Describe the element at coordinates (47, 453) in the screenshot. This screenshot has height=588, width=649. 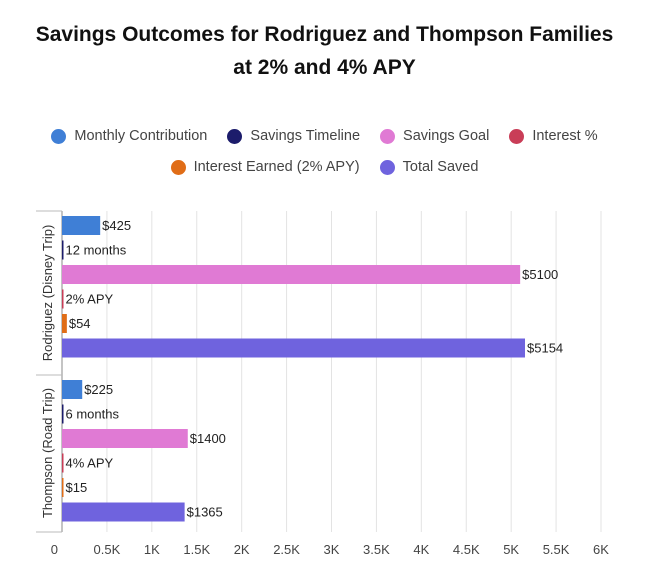
I see `category-label: Thompson (Road Trip)` at that location.